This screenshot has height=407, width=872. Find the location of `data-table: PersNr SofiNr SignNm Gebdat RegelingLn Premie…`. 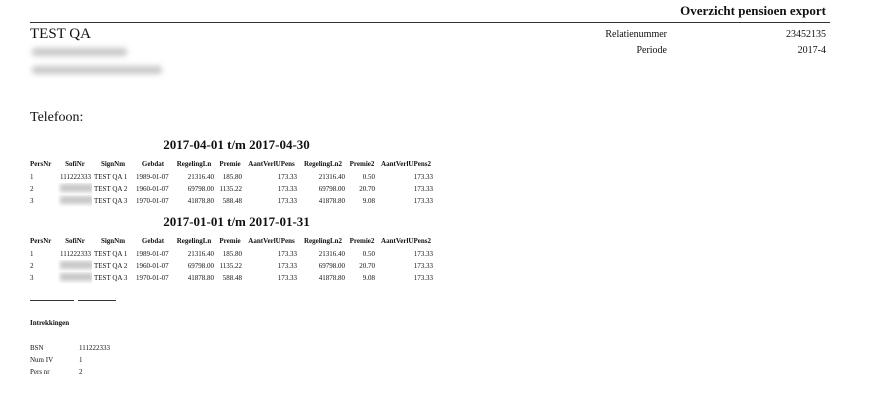

data-table: PersNr SofiNr SignNm Gebdat RegelingLn Premie… is located at coordinates (231, 182).